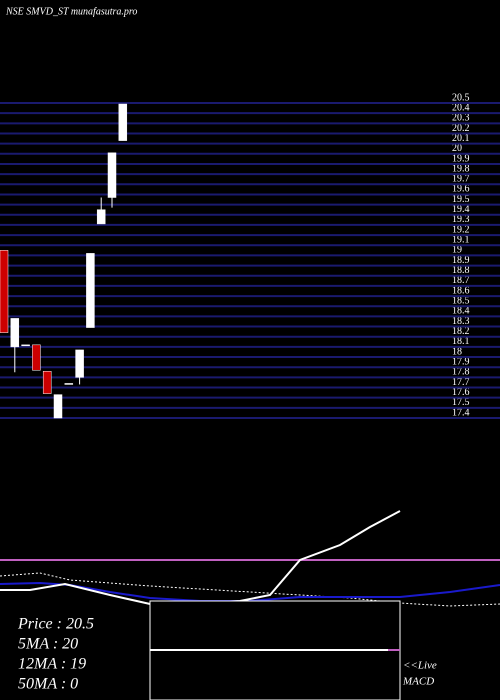  Describe the element at coordinates (461, 301) in the screenshot. I see `y-tick-label: 18.5` at that location.